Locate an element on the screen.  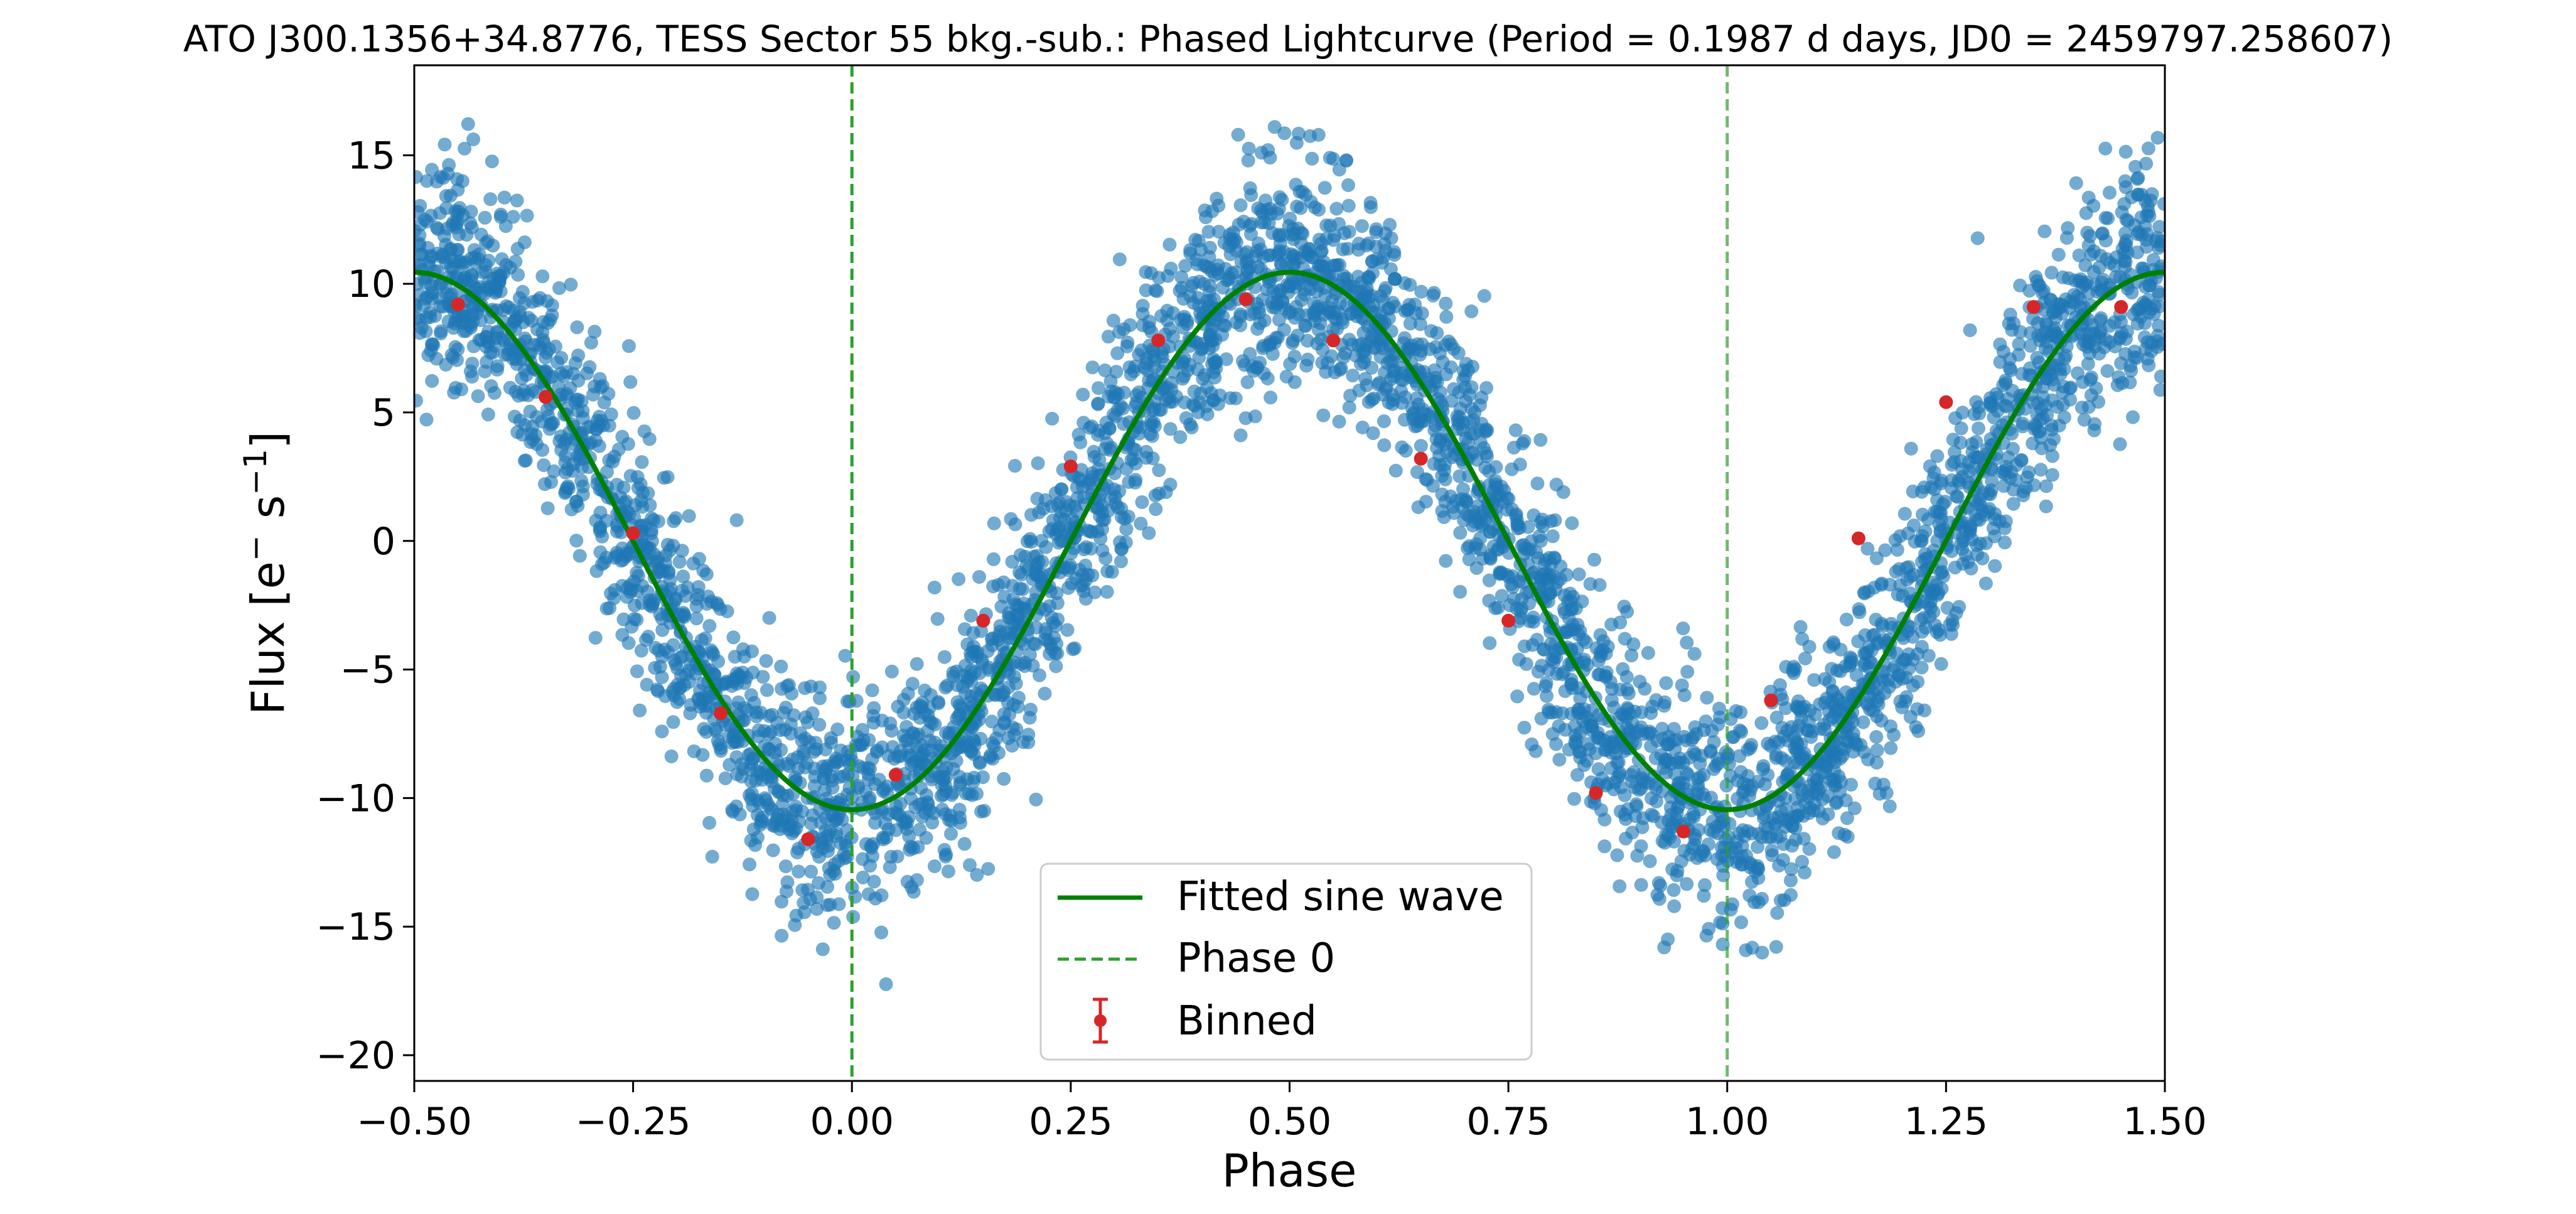
y-tick-label: −20 is located at coordinates (355, 1056).